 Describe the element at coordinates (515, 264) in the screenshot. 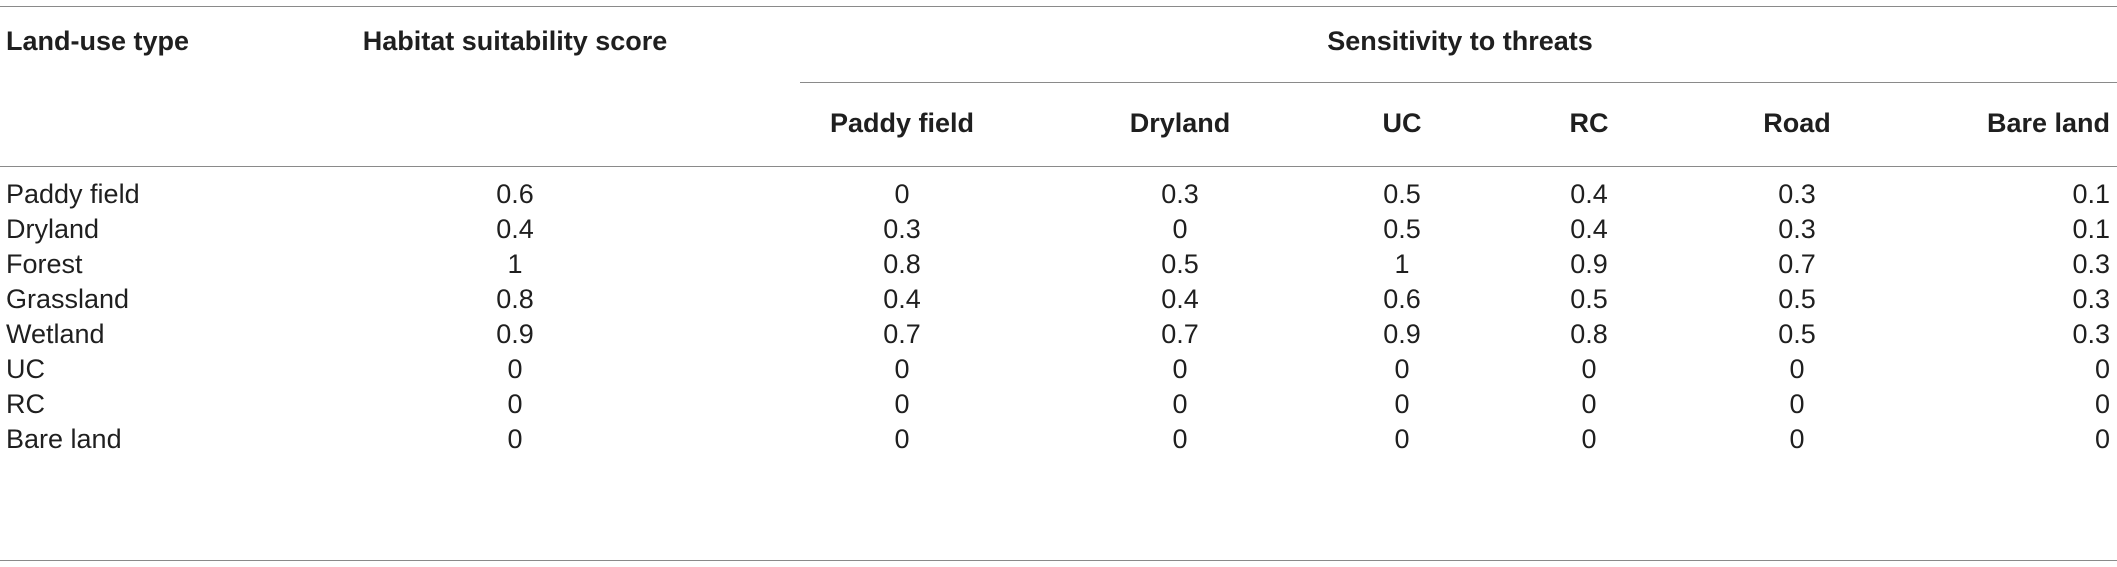

I see `row-habitat-score: 1` at that location.